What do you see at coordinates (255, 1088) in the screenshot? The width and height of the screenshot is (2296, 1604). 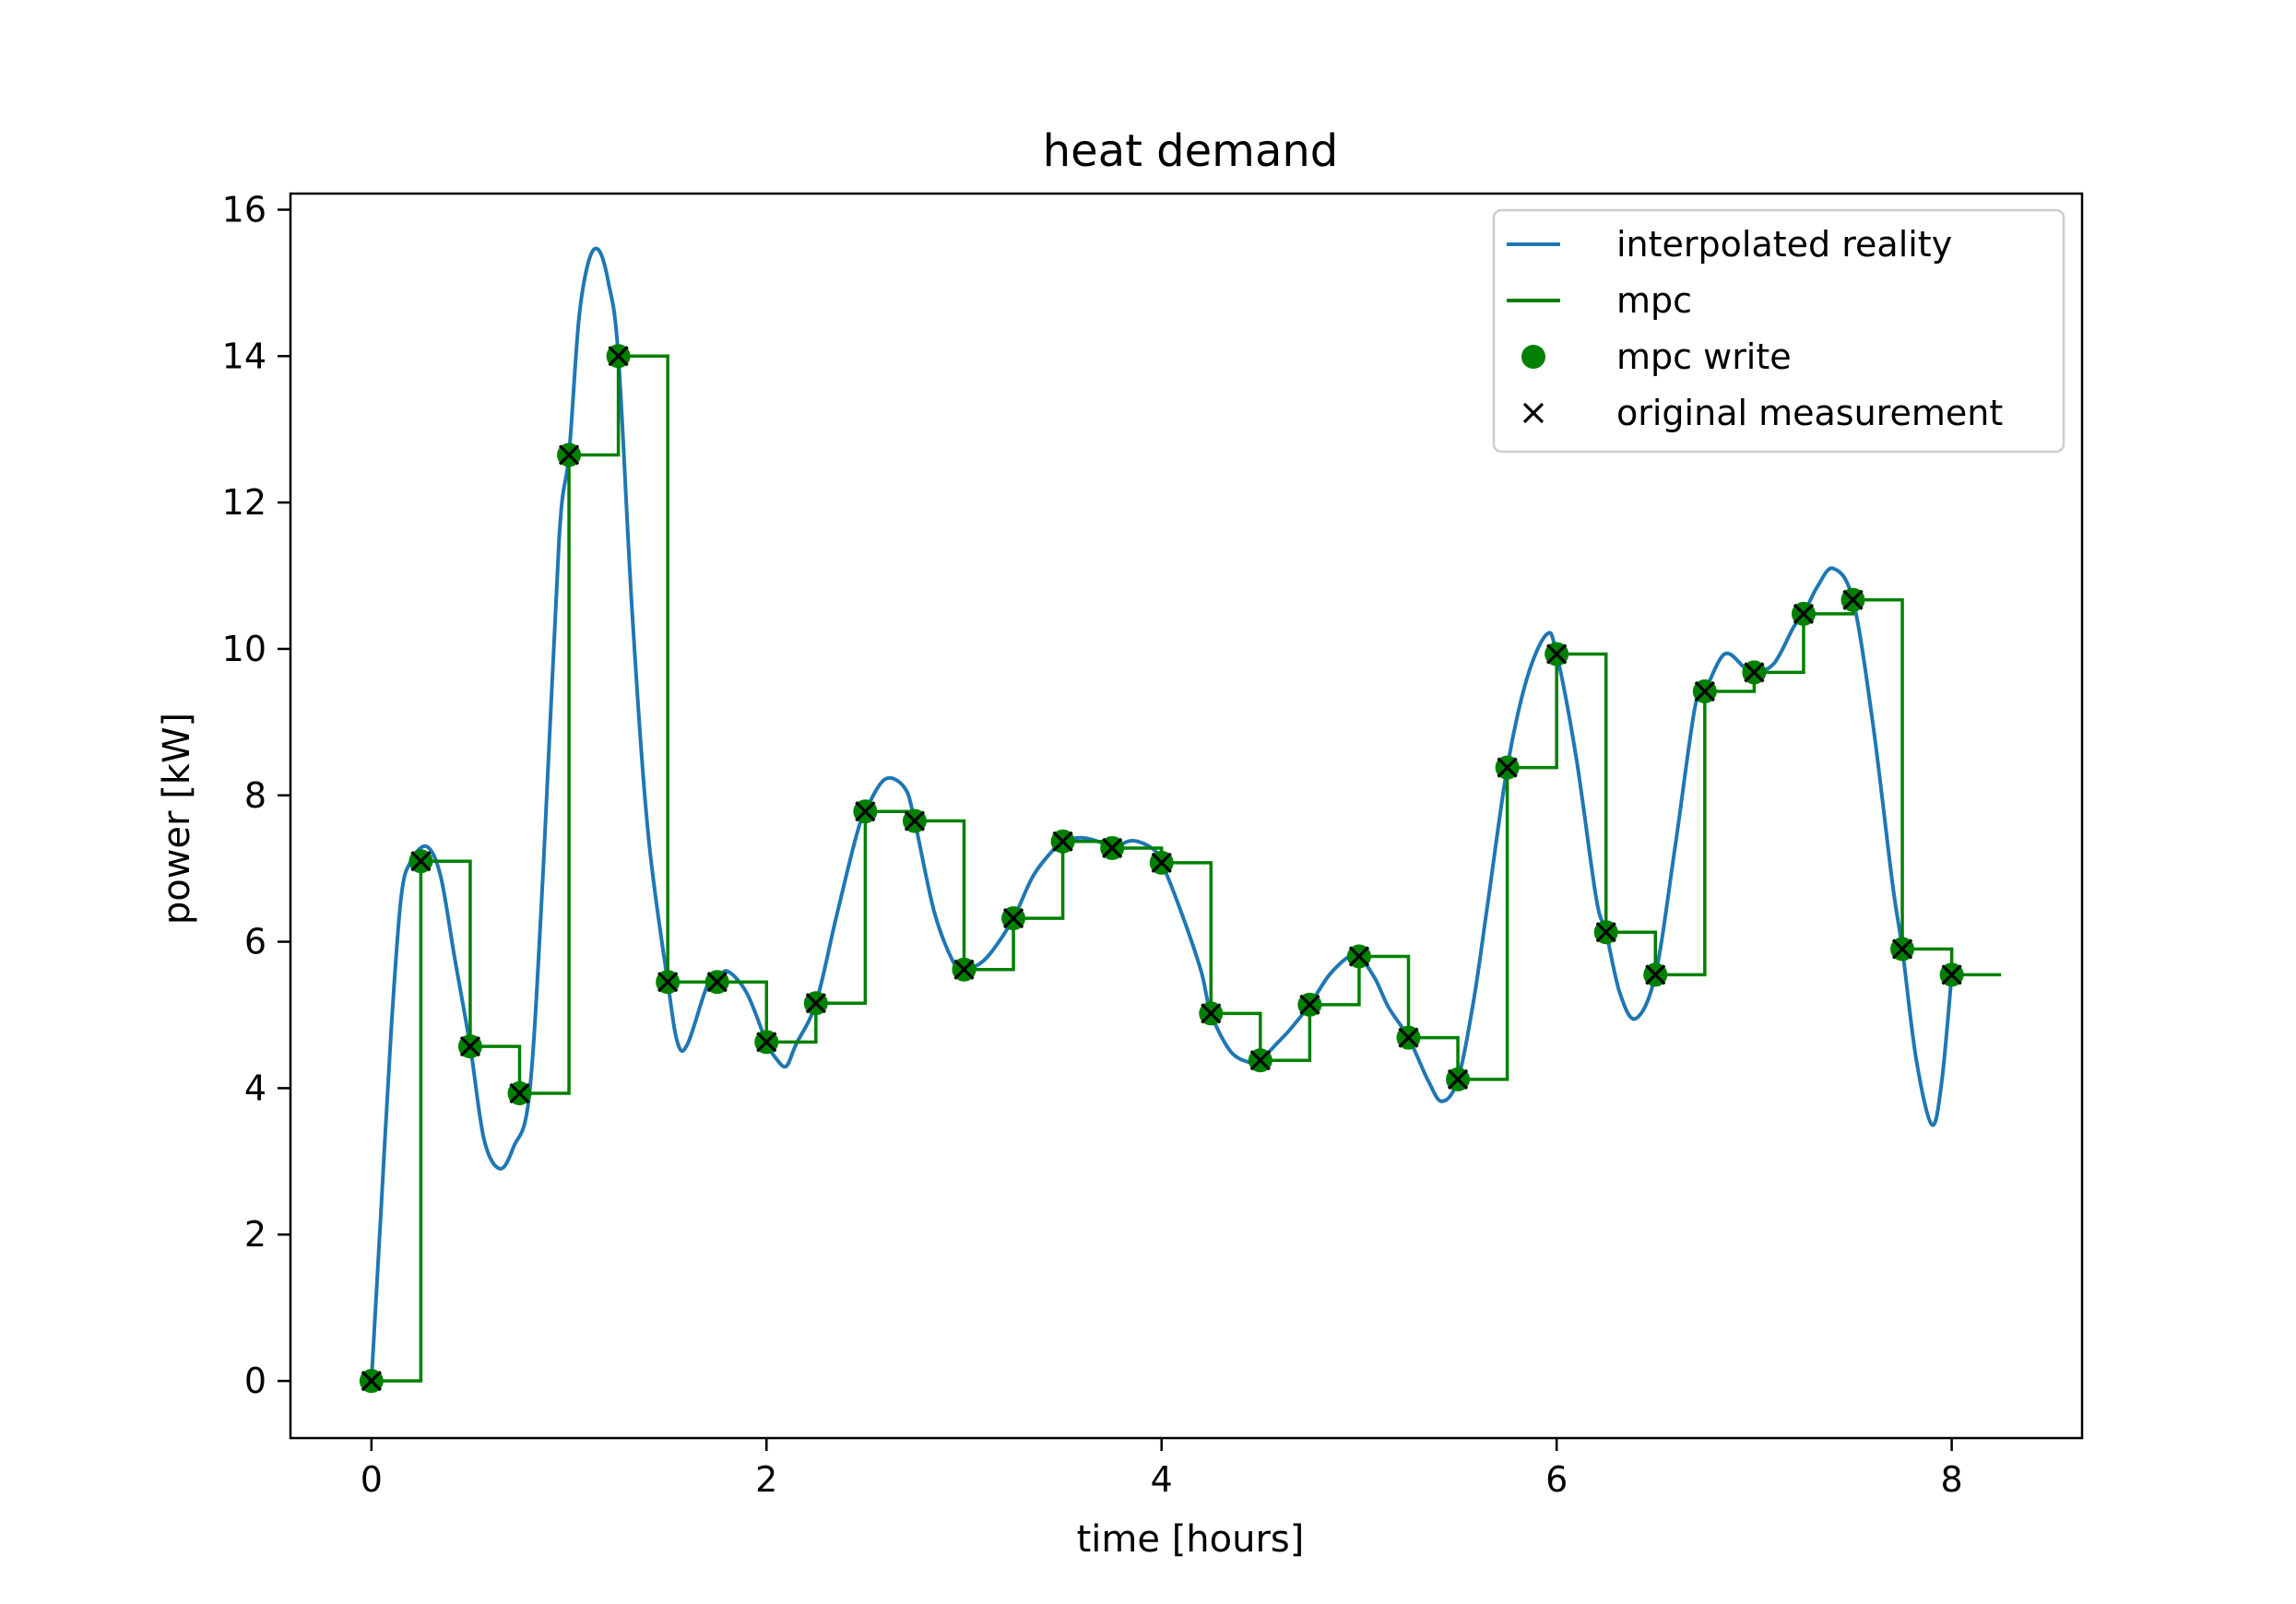 I see `y-tick-label: 4` at bounding box center [255, 1088].